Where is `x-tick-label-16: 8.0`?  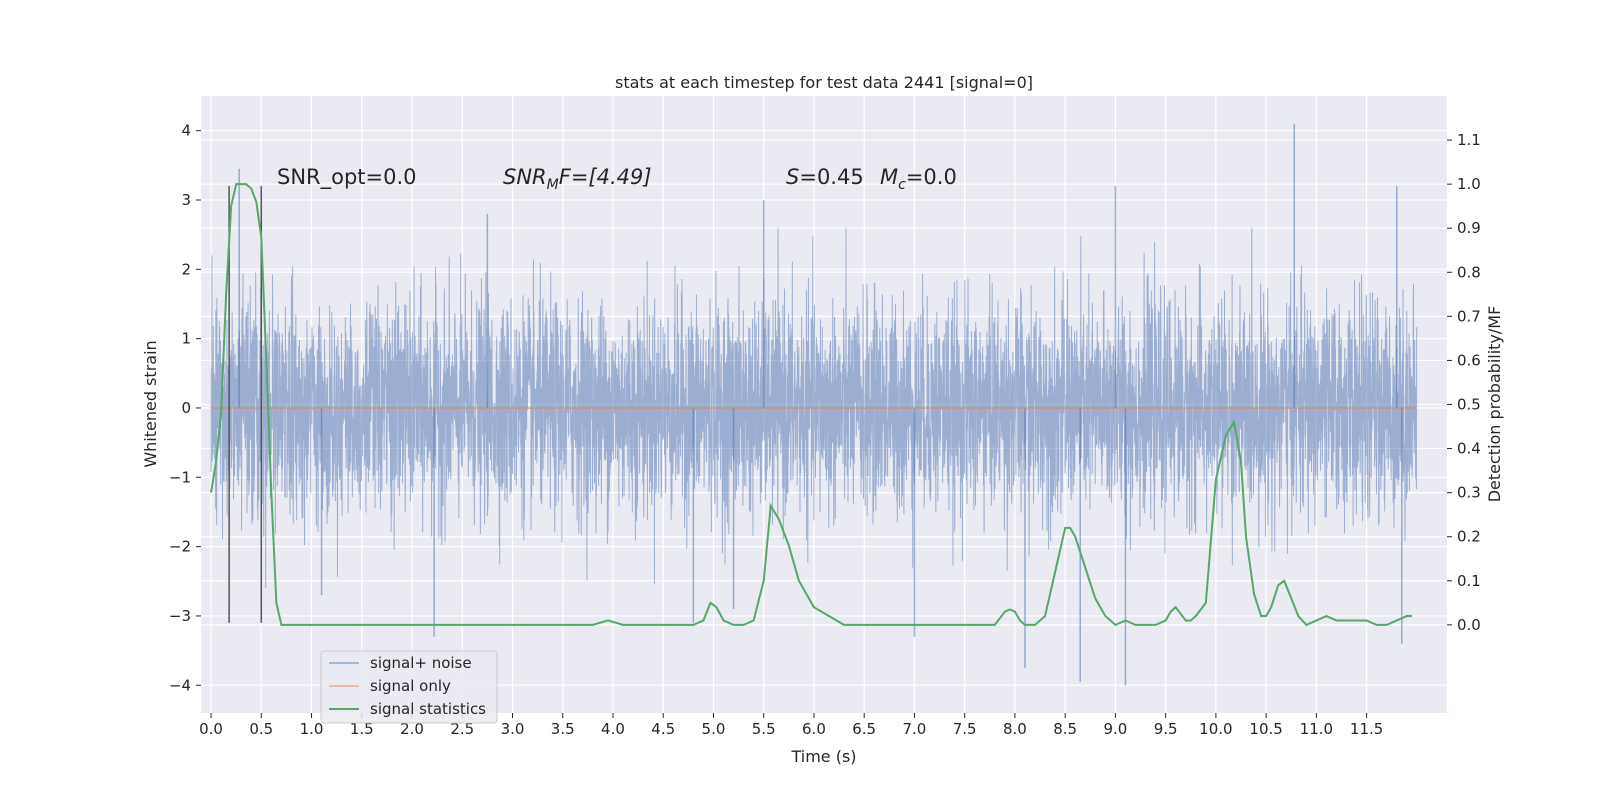
x-tick-label-16: 8.0 is located at coordinates (1015, 729).